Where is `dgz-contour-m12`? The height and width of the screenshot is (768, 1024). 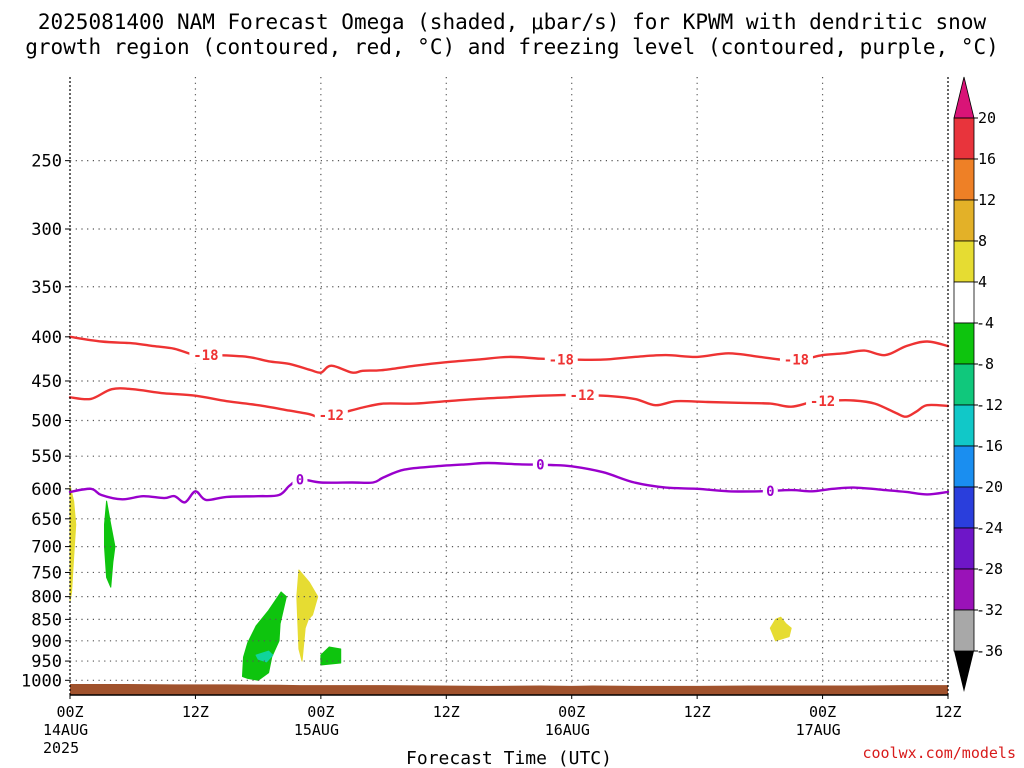
dgz-contour-m12 is located at coordinates (509, 403).